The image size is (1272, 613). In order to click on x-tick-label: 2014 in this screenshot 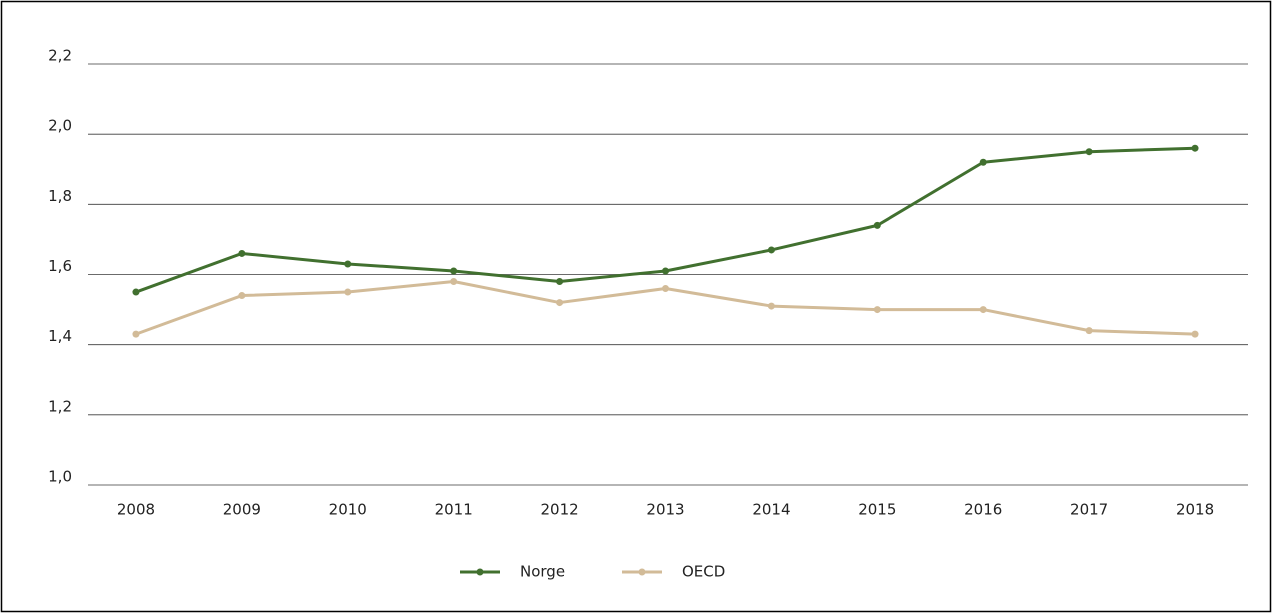, I will do `click(771, 510)`.